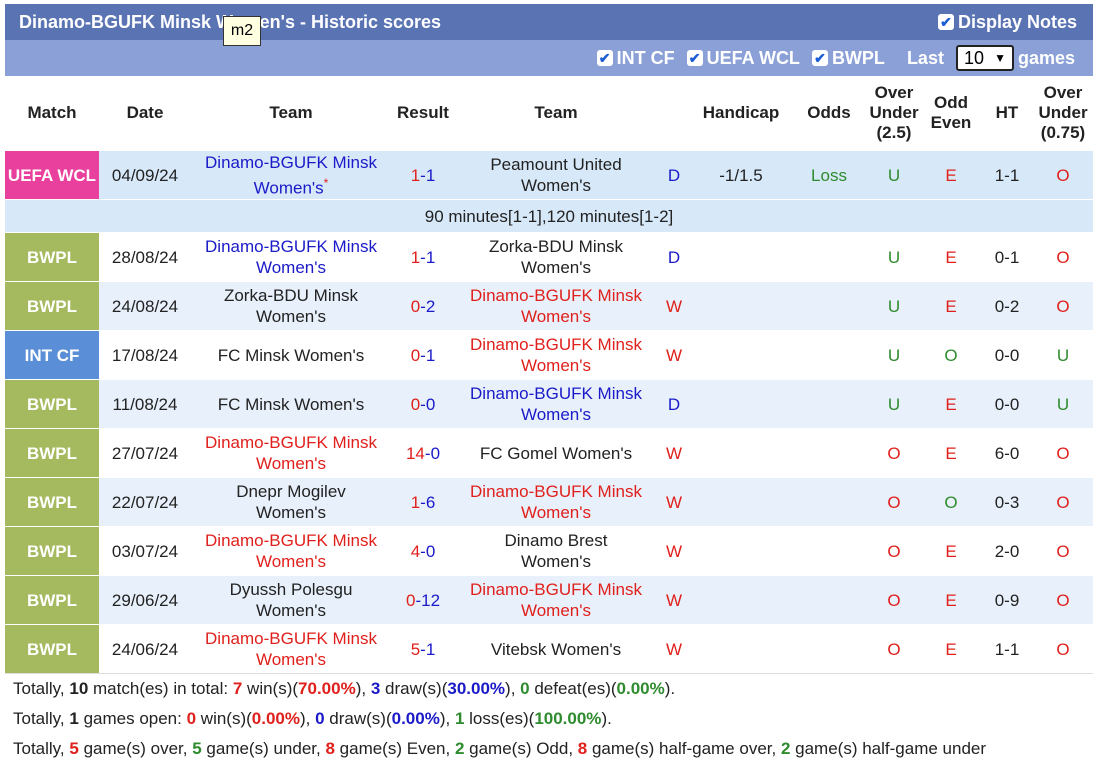 The image size is (1098, 764). I want to click on result: 0-1, so click(423, 355).